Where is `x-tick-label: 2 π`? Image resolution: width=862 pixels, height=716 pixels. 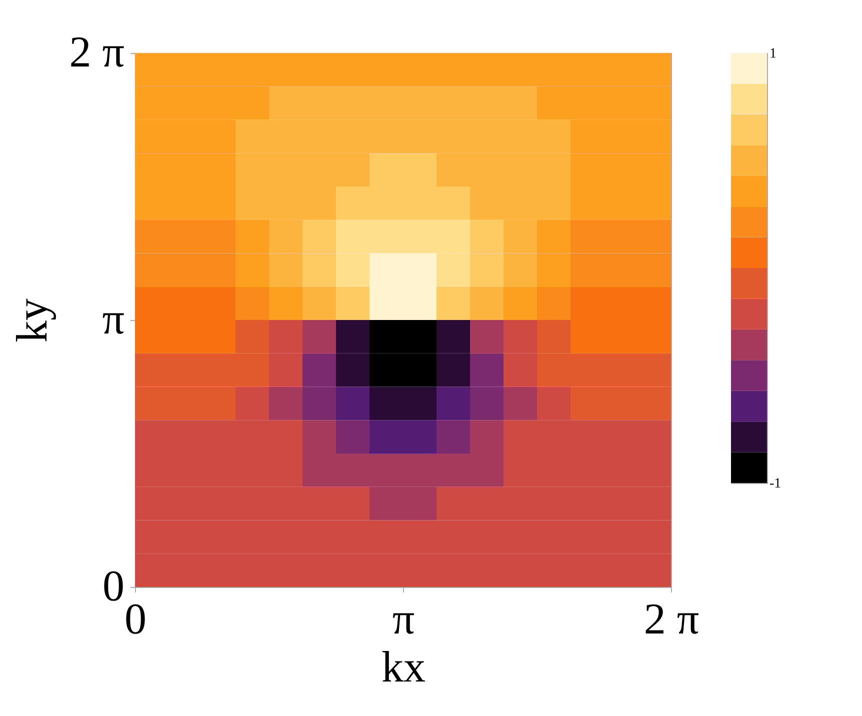 x-tick-label: 2 π is located at coordinates (672, 619).